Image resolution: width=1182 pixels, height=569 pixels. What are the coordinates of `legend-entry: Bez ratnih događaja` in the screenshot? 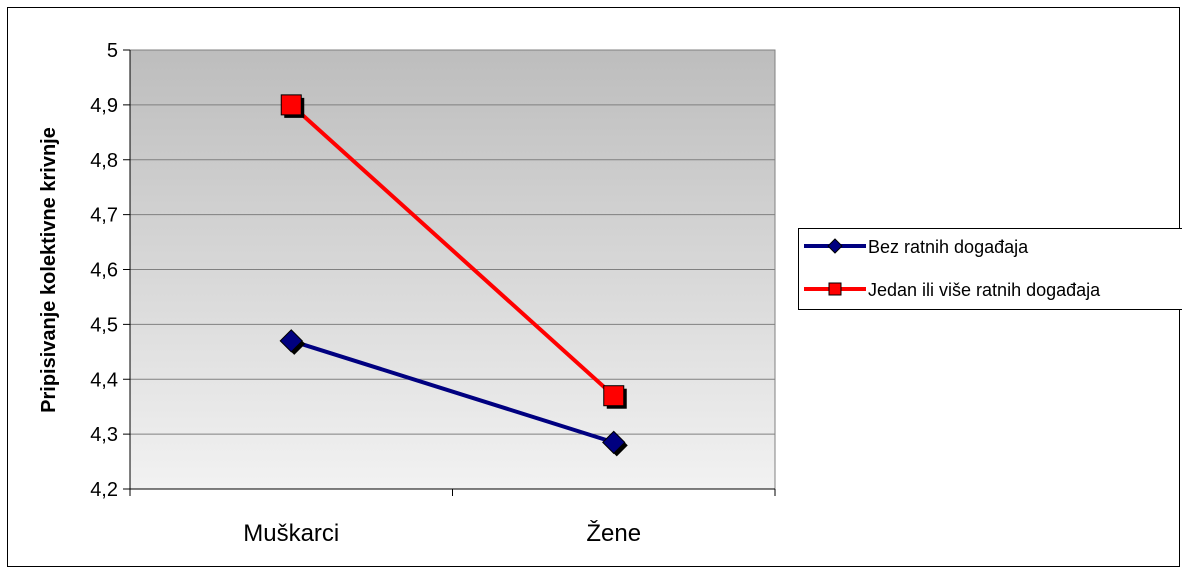 It's located at (916, 247).